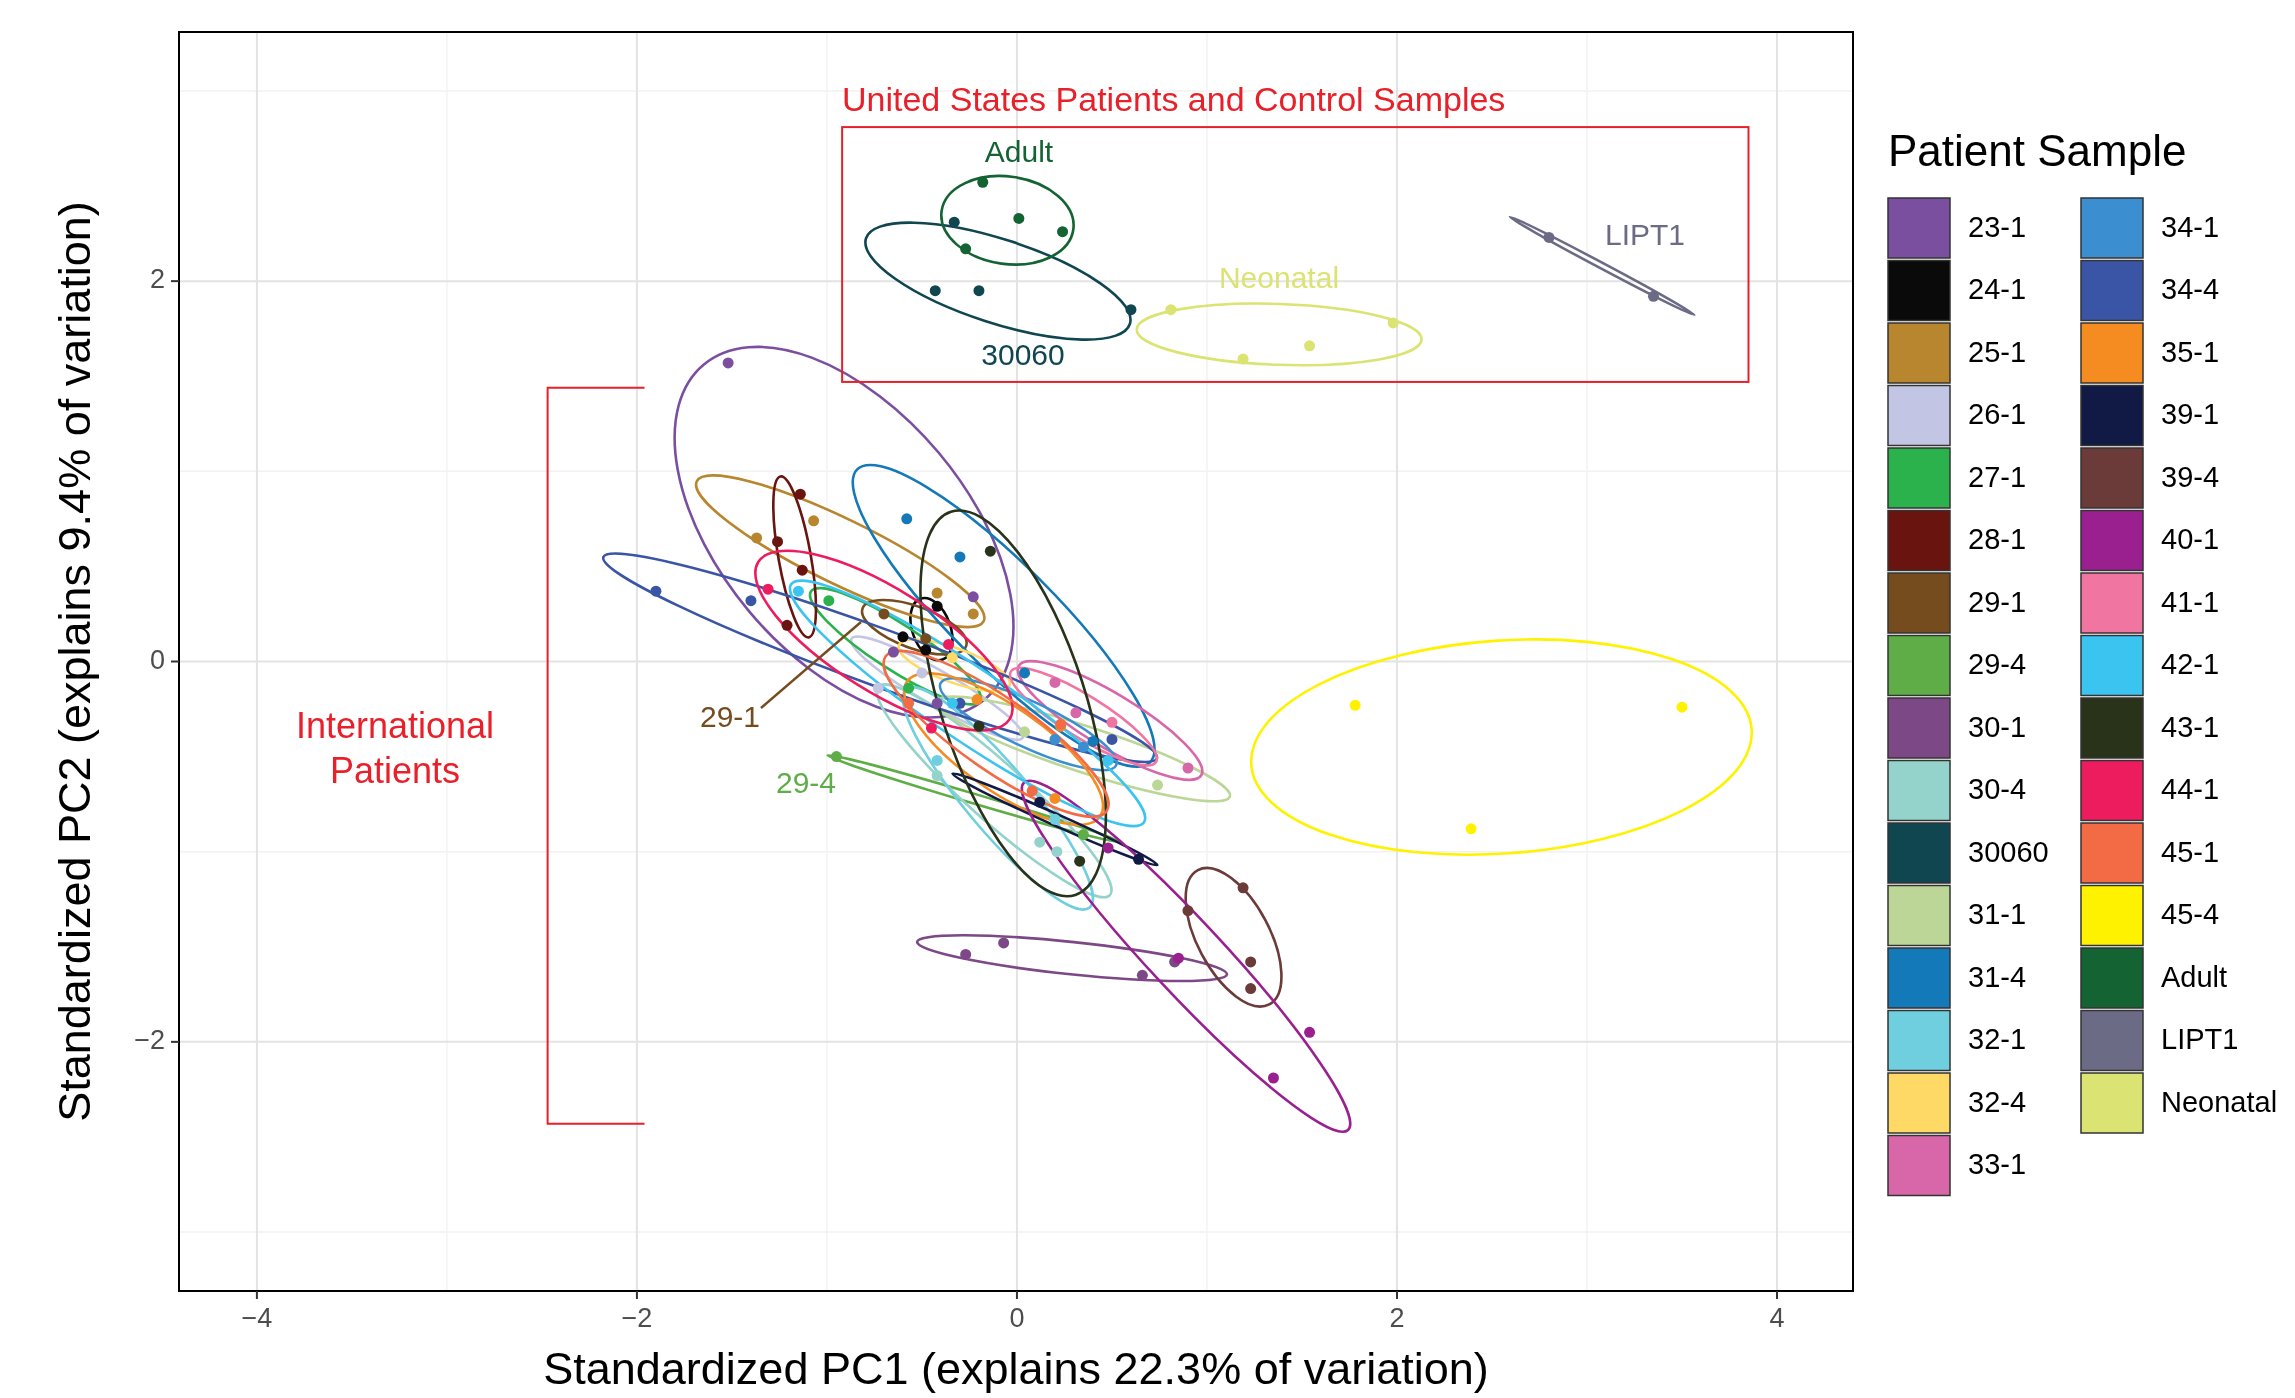  I want to click on x-tick-label: −2, so click(637, 1318).